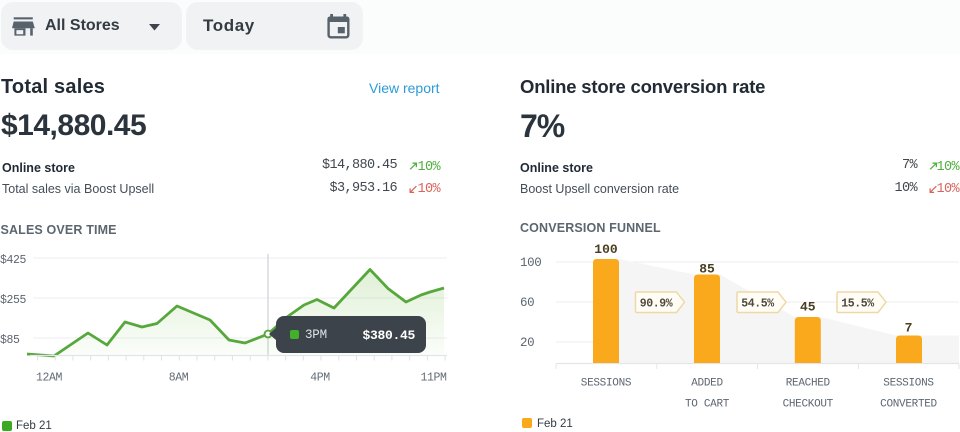 The height and width of the screenshot is (432, 960). I want to click on svg-text: 90.9%, so click(656, 304).